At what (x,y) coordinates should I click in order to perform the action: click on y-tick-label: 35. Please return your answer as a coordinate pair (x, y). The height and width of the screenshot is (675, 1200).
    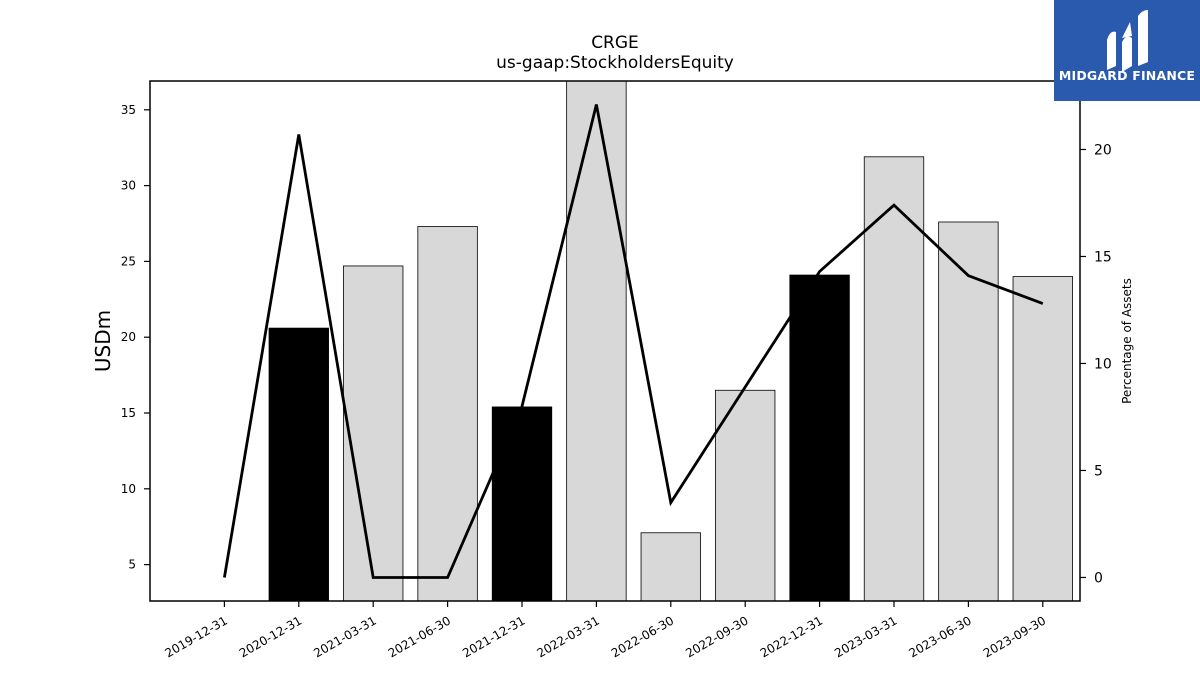
    Looking at the image, I should click on (128, 110).